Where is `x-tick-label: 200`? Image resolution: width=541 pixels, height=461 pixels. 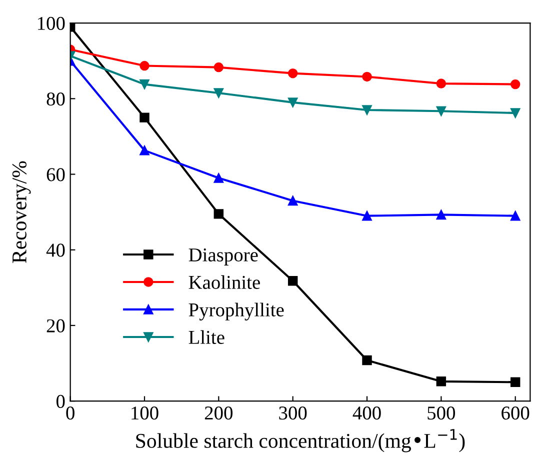 x-tick-label: 200 is located at coordinates (218, 413).